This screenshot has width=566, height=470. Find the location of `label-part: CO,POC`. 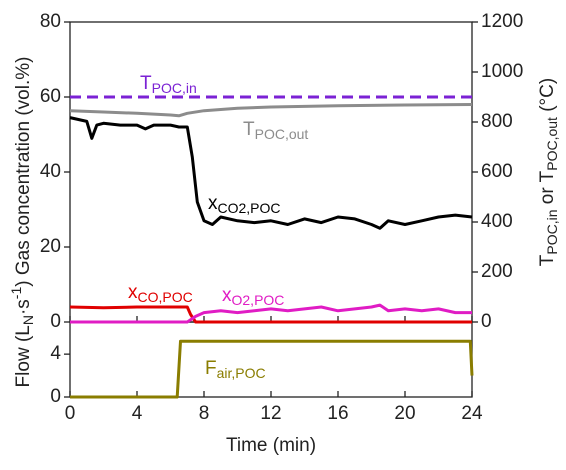

label-part: CO,POC is located at coordinates (165, 297).